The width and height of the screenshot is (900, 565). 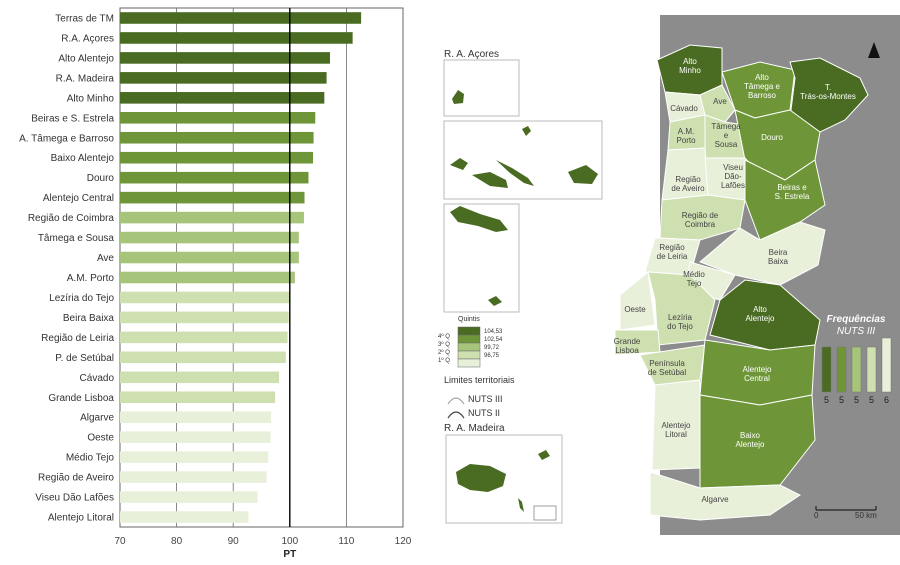 I want to click on category-label: Baixo Alentejo, so click(x=83, y=158).